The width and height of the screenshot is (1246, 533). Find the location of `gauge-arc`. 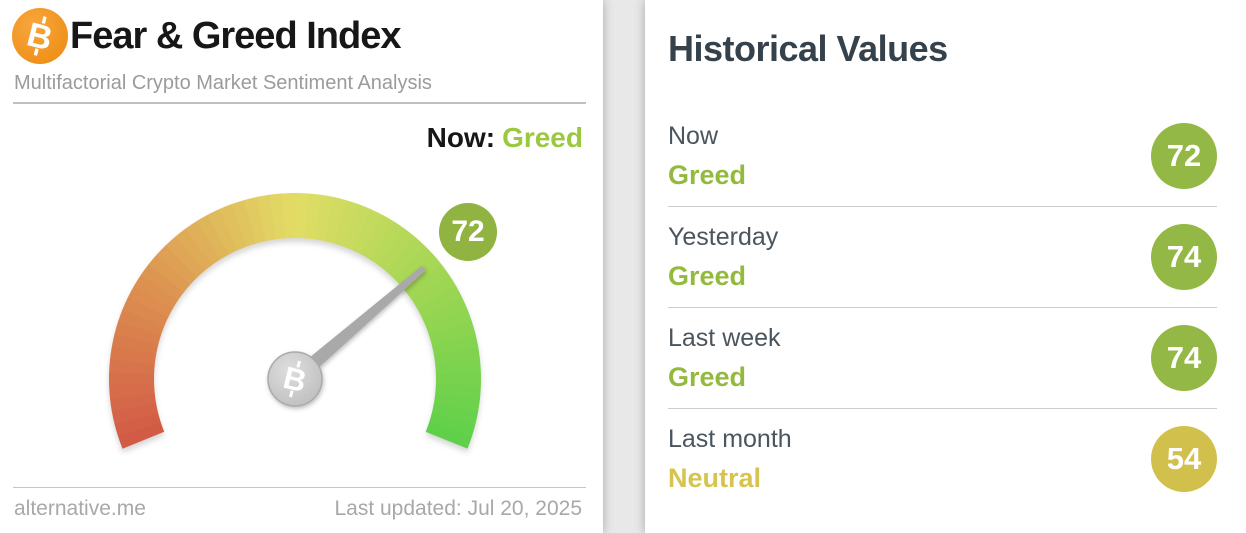

gauge-arc is located at coordinates (295, 321).